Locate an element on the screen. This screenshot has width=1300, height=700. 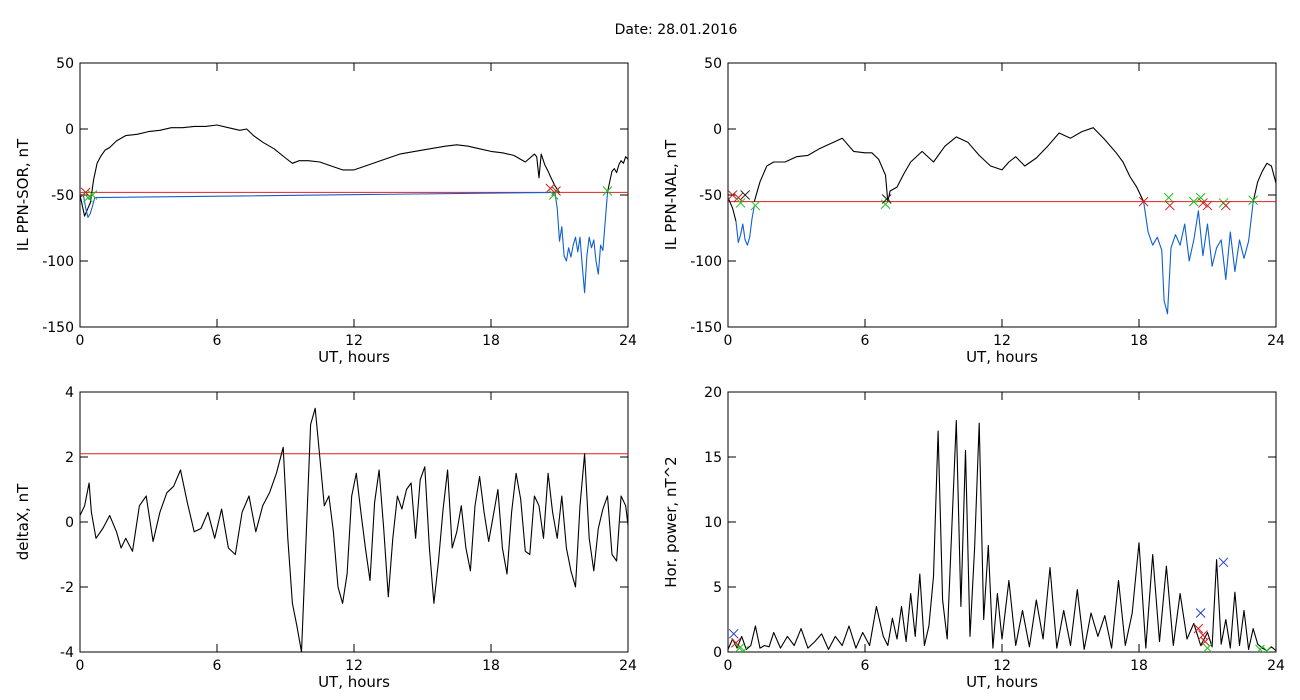
y-tick-label: 20 is located at coordinates (713, 393).